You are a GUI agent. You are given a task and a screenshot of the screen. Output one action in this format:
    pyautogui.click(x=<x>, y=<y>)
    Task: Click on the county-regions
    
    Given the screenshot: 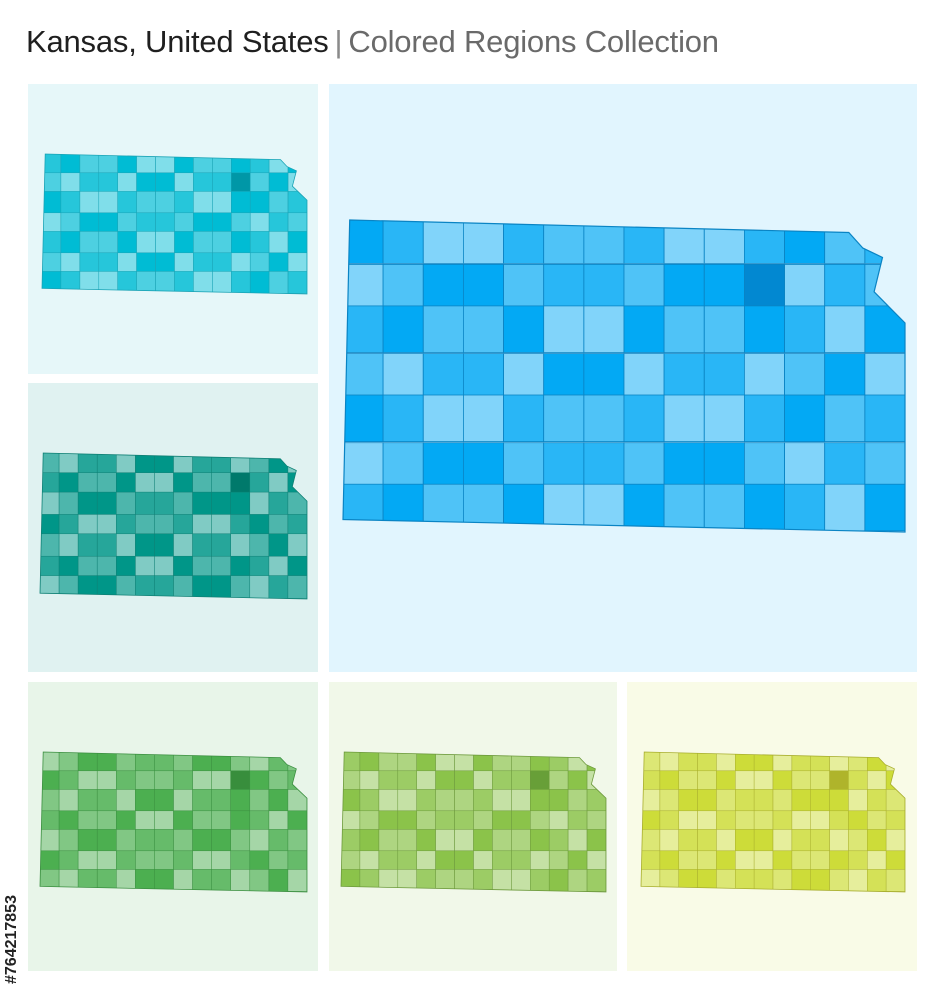 What is the action you would take?
    pyautogui.click(x=773, y=822)
    